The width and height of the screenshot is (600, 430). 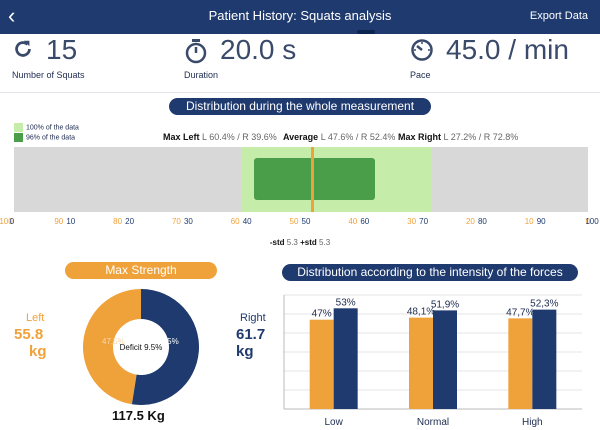 I want to click on legend-96-percent: 96% of the data, so click(x=44, y=137).